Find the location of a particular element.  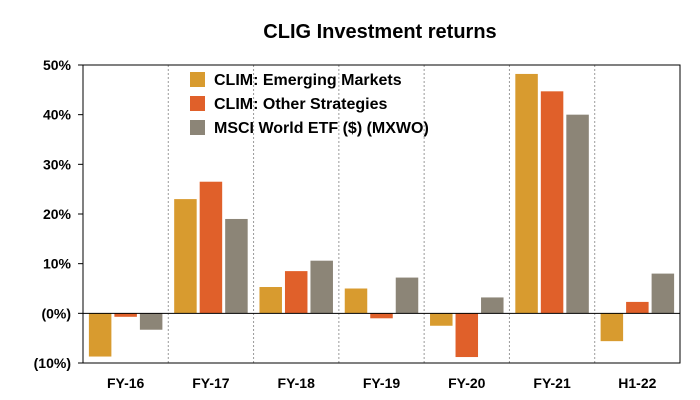

legend-label: MSCI World ETF ($) (MXWO) is located at coordinates (321, 128).